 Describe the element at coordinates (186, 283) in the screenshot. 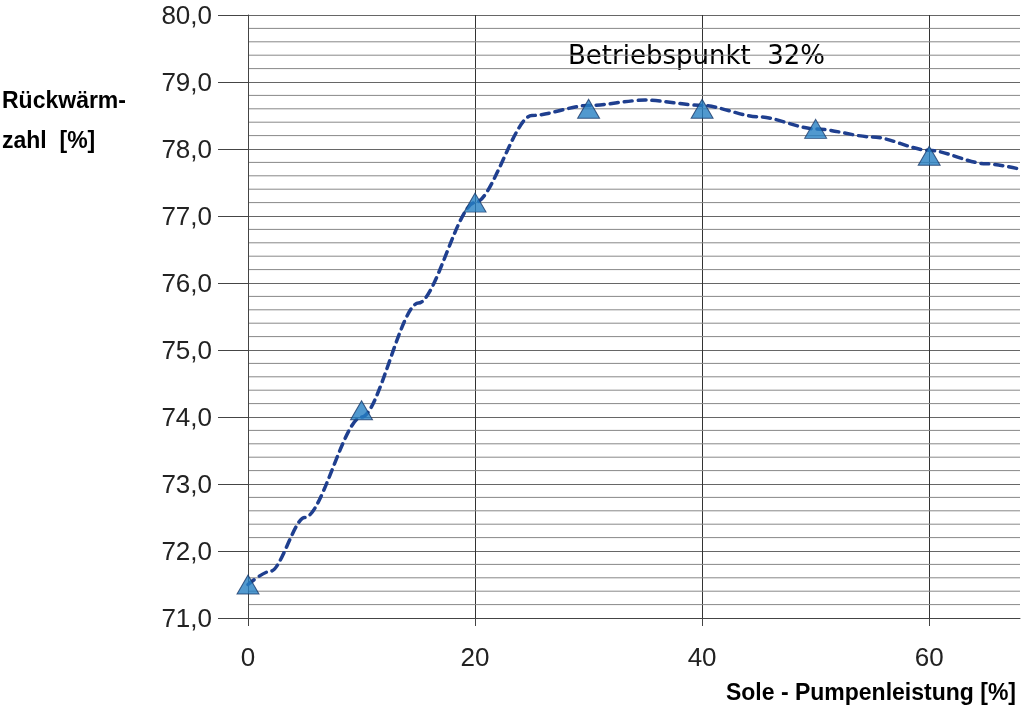

I see `y-tick-label: 76,0` at that location.